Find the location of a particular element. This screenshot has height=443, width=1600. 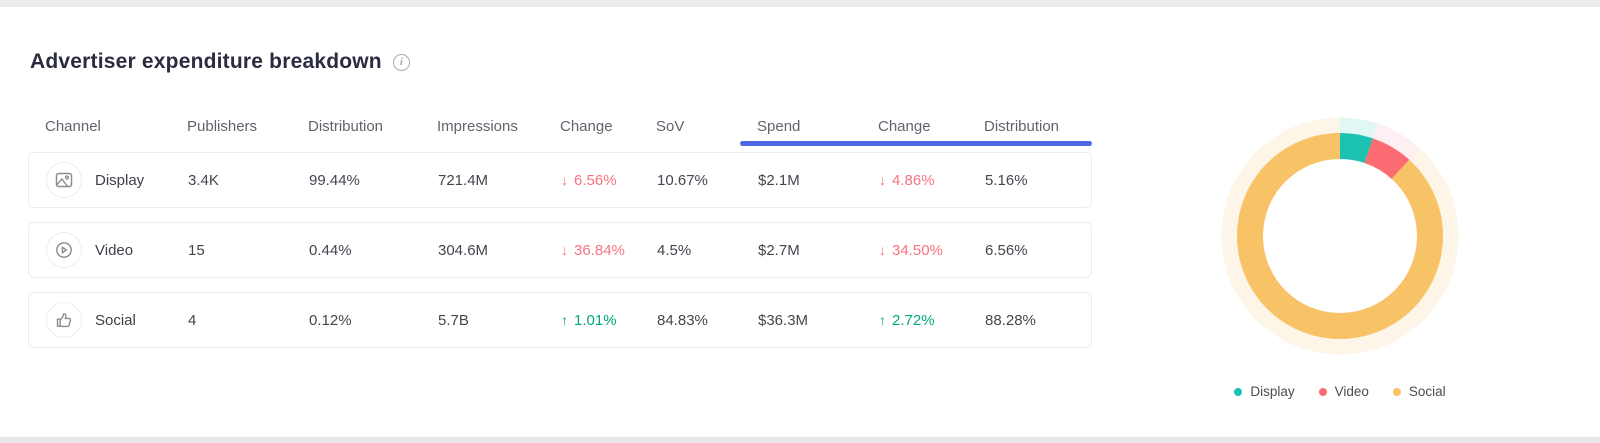

channel-cell: Display is located at coordinates (117, 180).